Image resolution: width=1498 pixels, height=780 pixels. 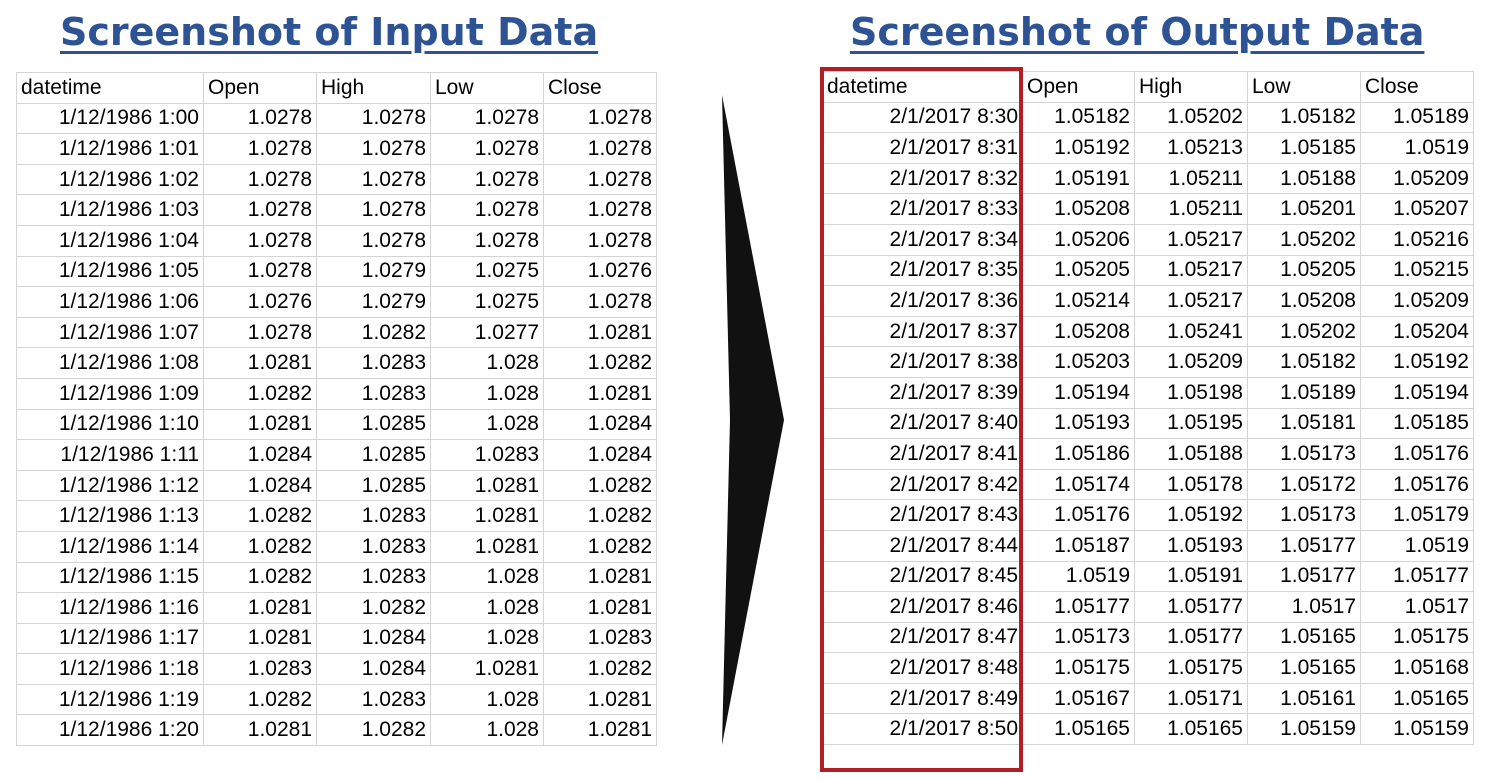 What do you see at coordinates (1191, 668) in the screenshot?
I see `value-cell: 1.05175` at bounding box center [1191, 668].